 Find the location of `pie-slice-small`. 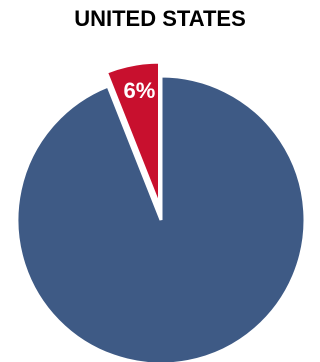

pie-slice-small is located at coordinates (133, 133).